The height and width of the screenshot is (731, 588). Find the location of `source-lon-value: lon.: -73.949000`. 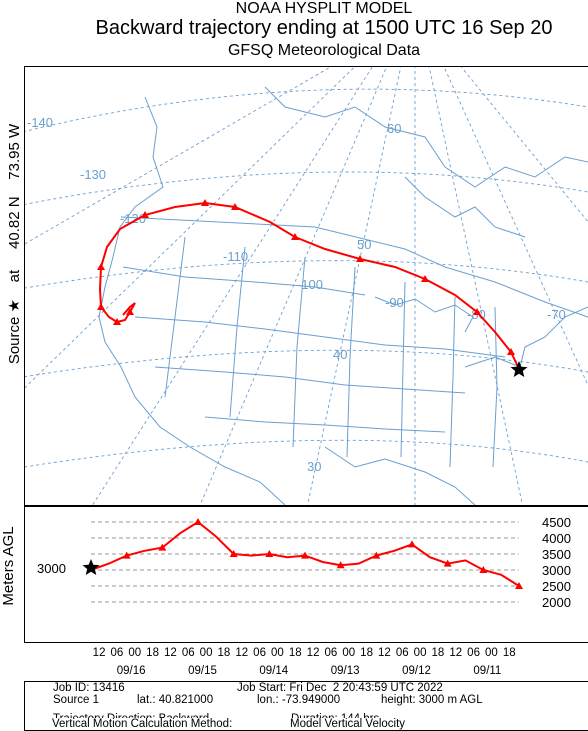

source-lon-value: lon.: -73.949000 is located at coordinates (299, 700).